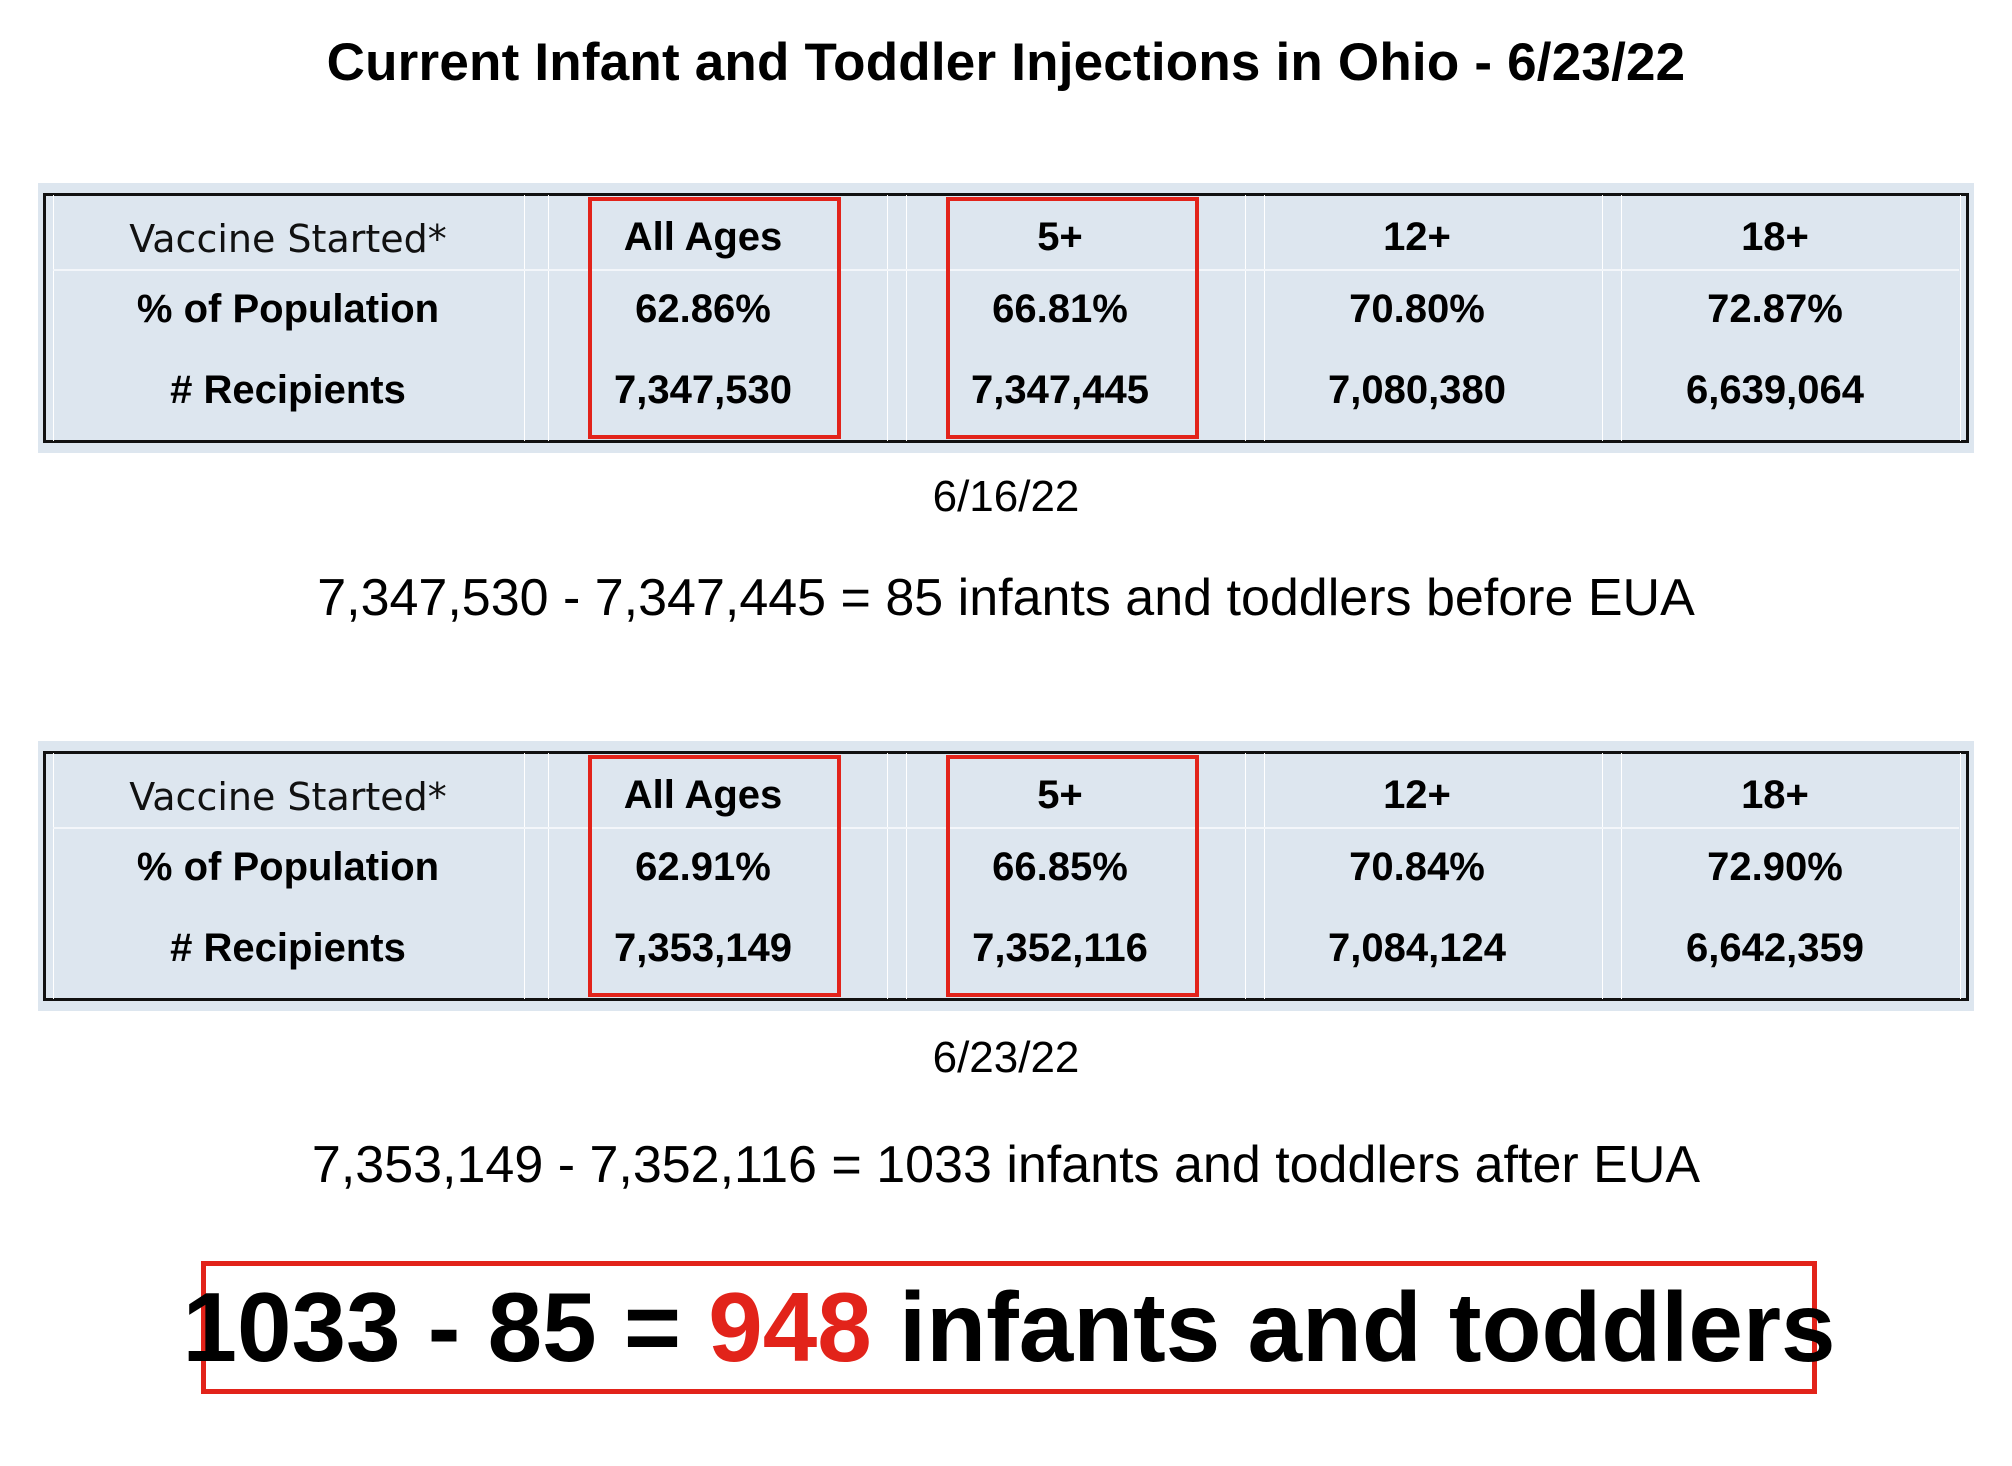  Describe the element at coordinates (1775, 390) in the screenshot. I see `recipients-18plus: 6,639,064` at that location.